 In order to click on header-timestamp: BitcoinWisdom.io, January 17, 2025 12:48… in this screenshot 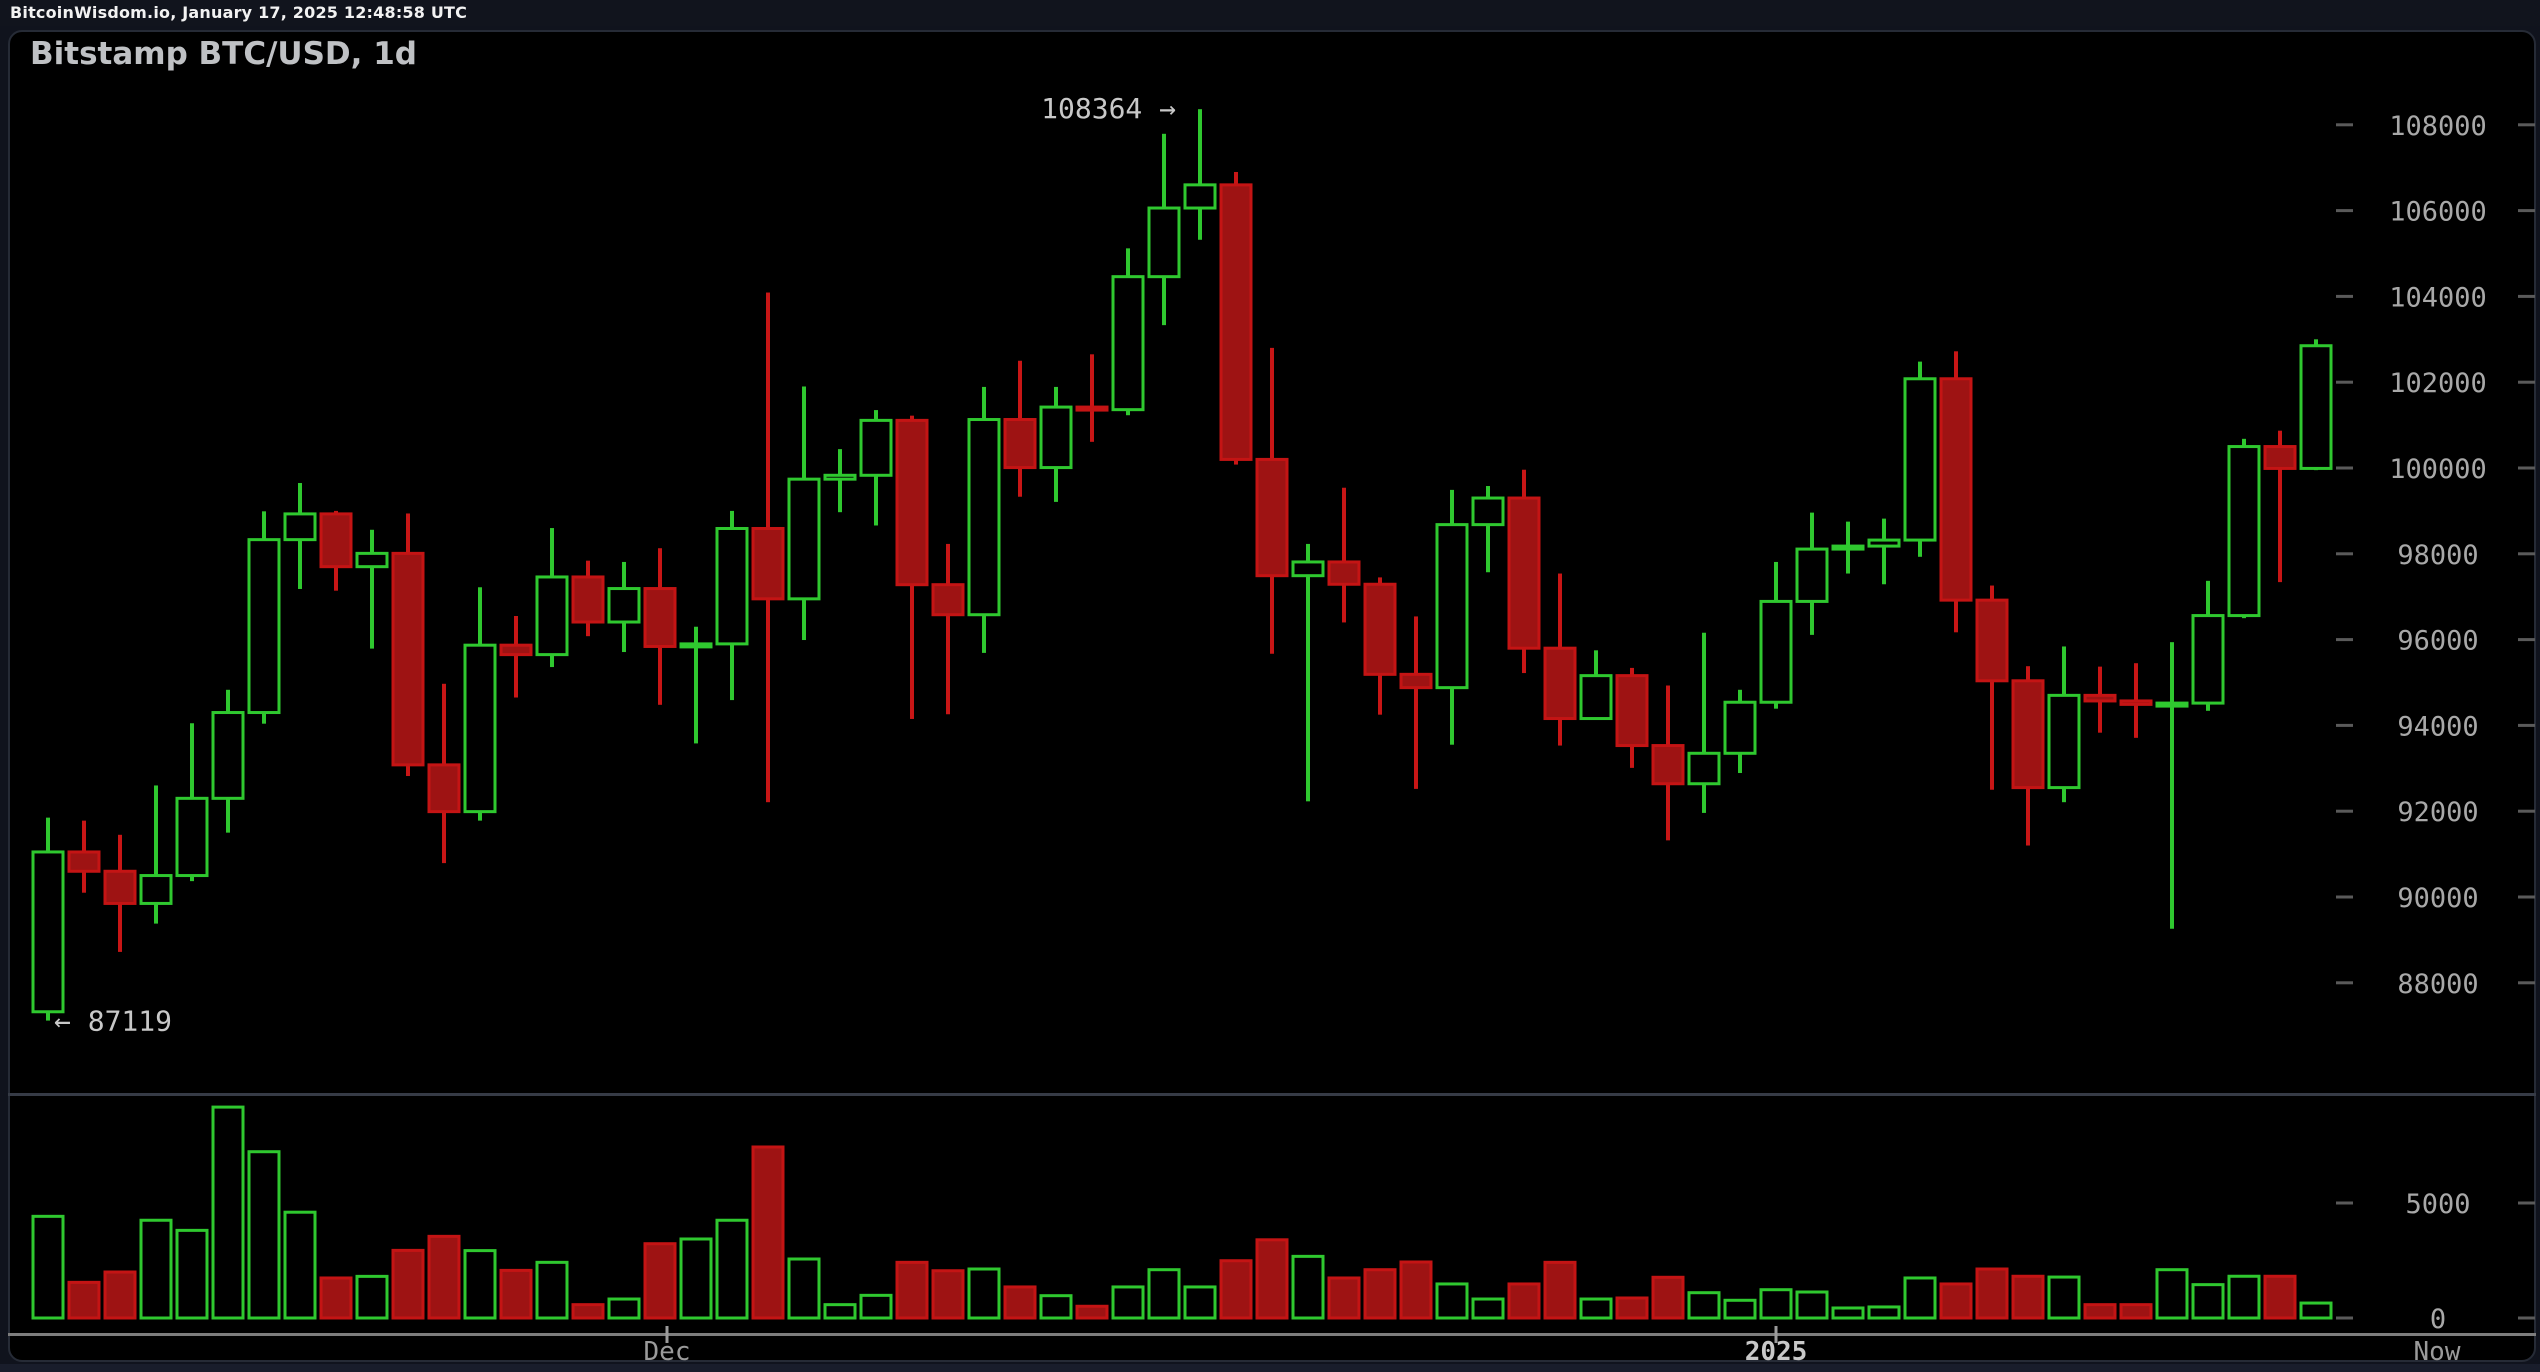, I will do `click(239, 12)`.